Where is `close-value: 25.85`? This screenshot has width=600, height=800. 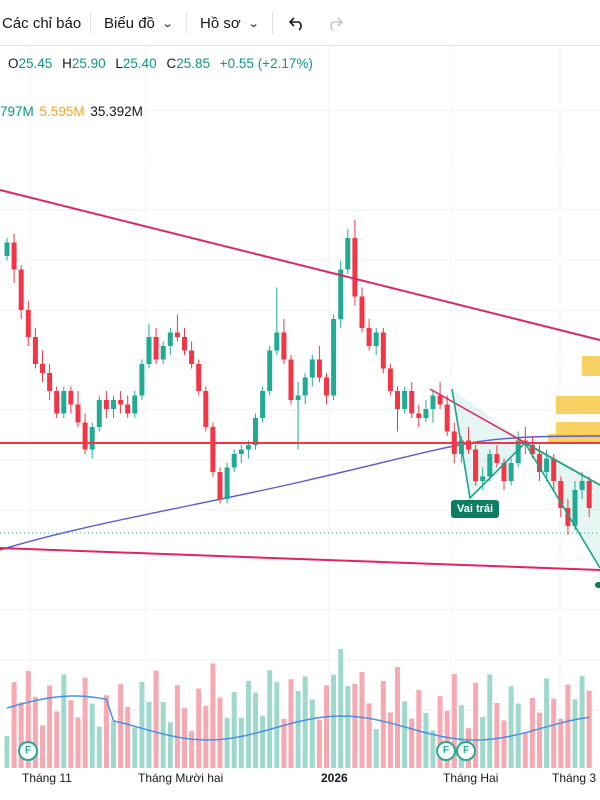
close-value: 25.85 is located at coordinates (193, 63).